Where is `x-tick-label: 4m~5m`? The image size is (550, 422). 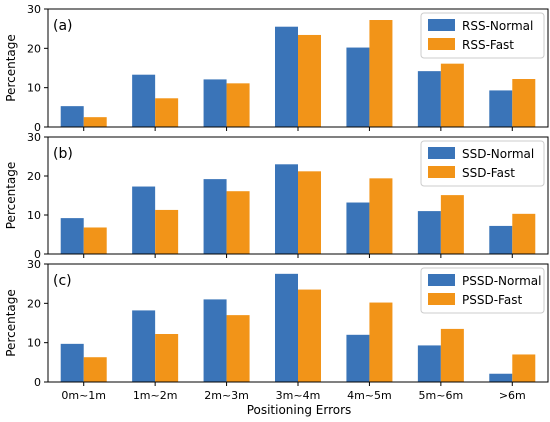
x-tick-label: 4m~5m is located at coordinates (369, 395).